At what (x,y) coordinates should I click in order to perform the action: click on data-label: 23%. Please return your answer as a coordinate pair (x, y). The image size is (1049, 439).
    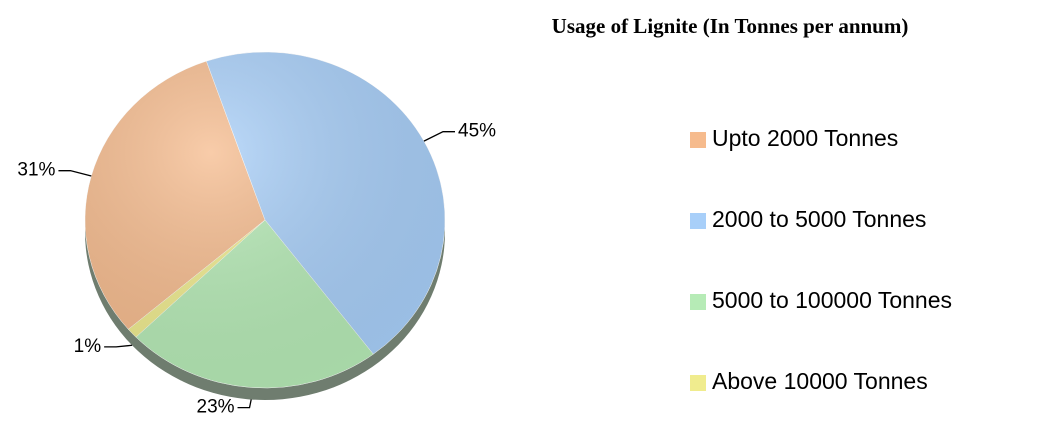
    Looking at the image, I should click on (216, 407).